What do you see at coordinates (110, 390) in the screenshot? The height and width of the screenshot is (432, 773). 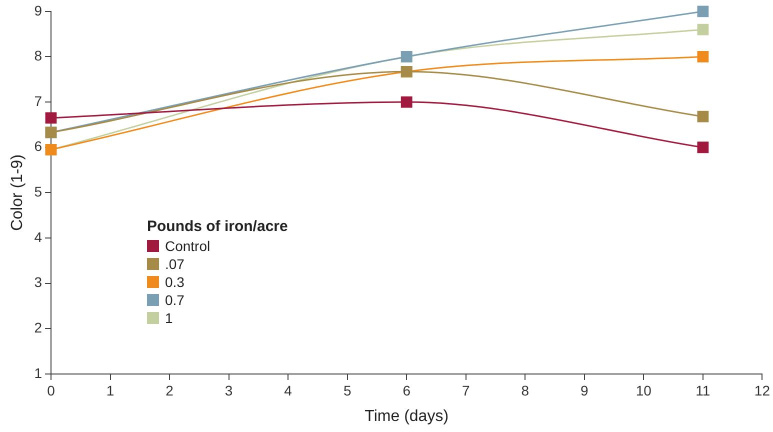 I see `x-tick-label: 1` at bounding box center [110, 390].